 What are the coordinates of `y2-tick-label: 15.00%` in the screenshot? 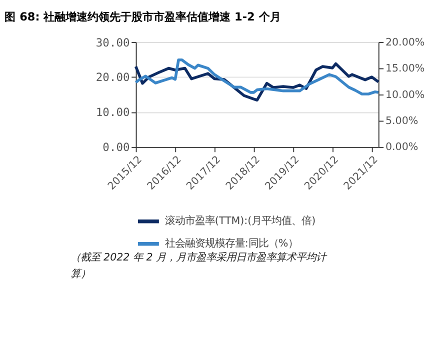 It's located at (405, 68).